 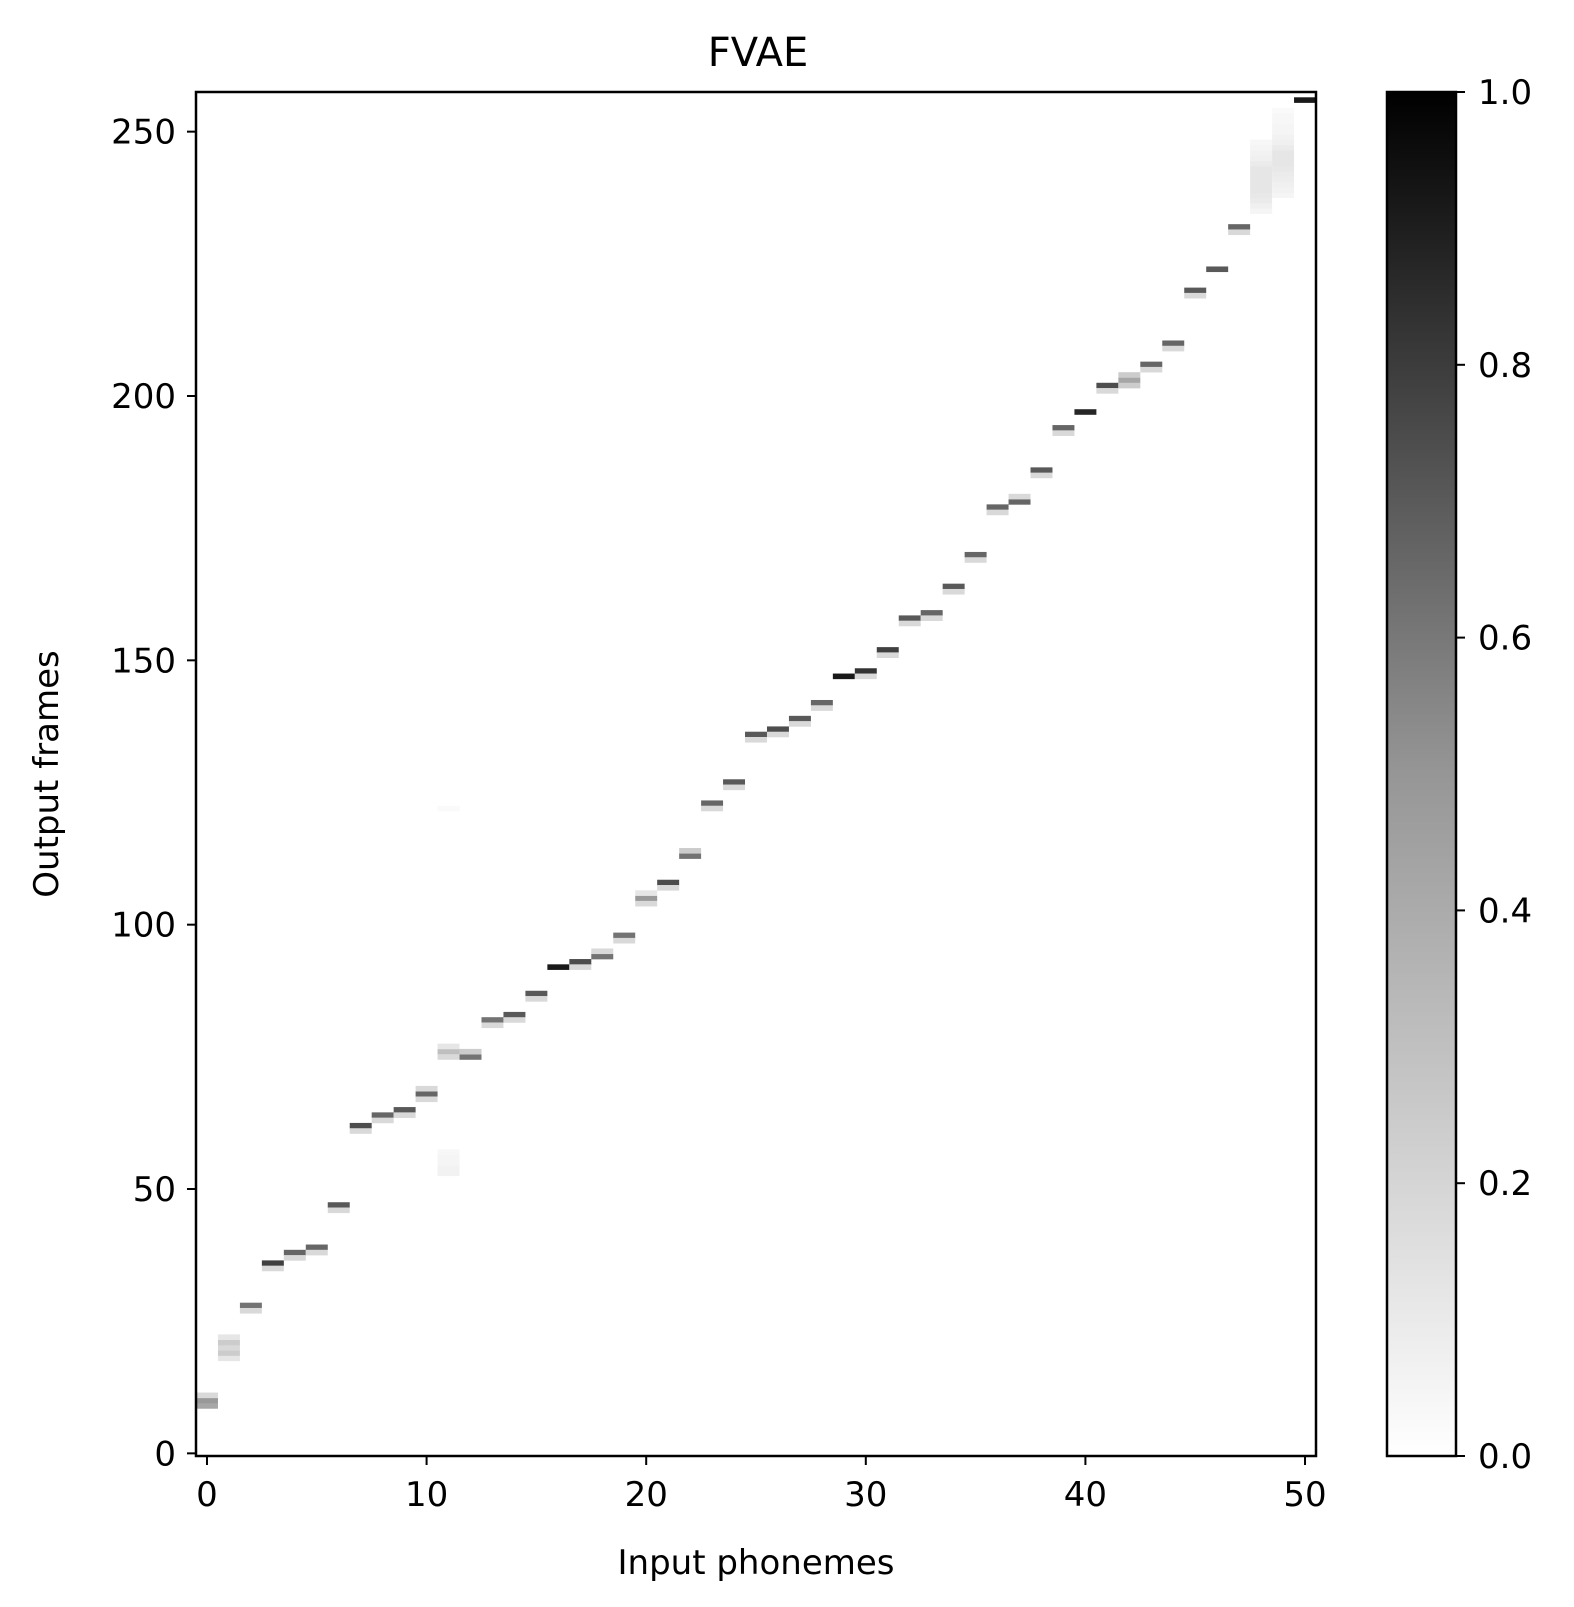 I want to click on y-tick-label: 250, so click(x=143, y=133).